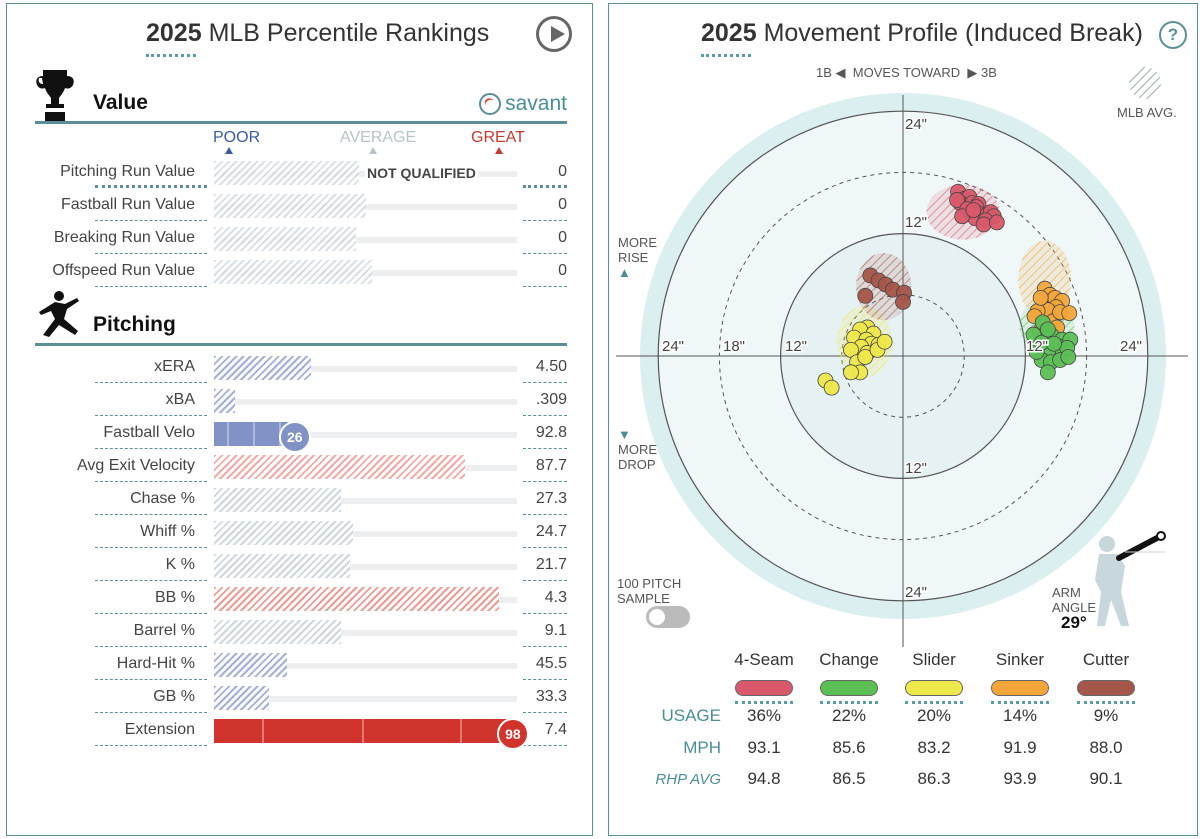 The image size is (1200, 839). Describe the element at coordinates (551, 531) in the screenshot. I see `metric-value: 24.7` at that location.